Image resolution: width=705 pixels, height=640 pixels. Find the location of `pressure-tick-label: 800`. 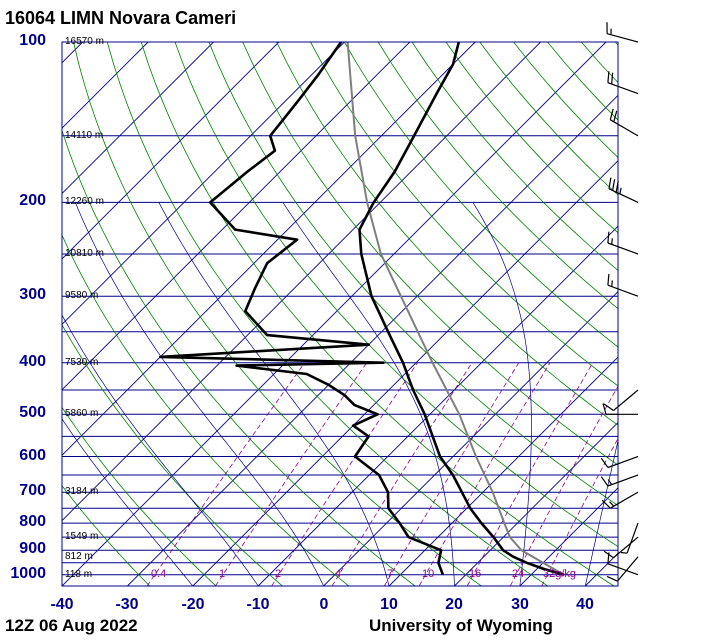

pressure-tick-label: 800 is located at coordinates (32, 521).